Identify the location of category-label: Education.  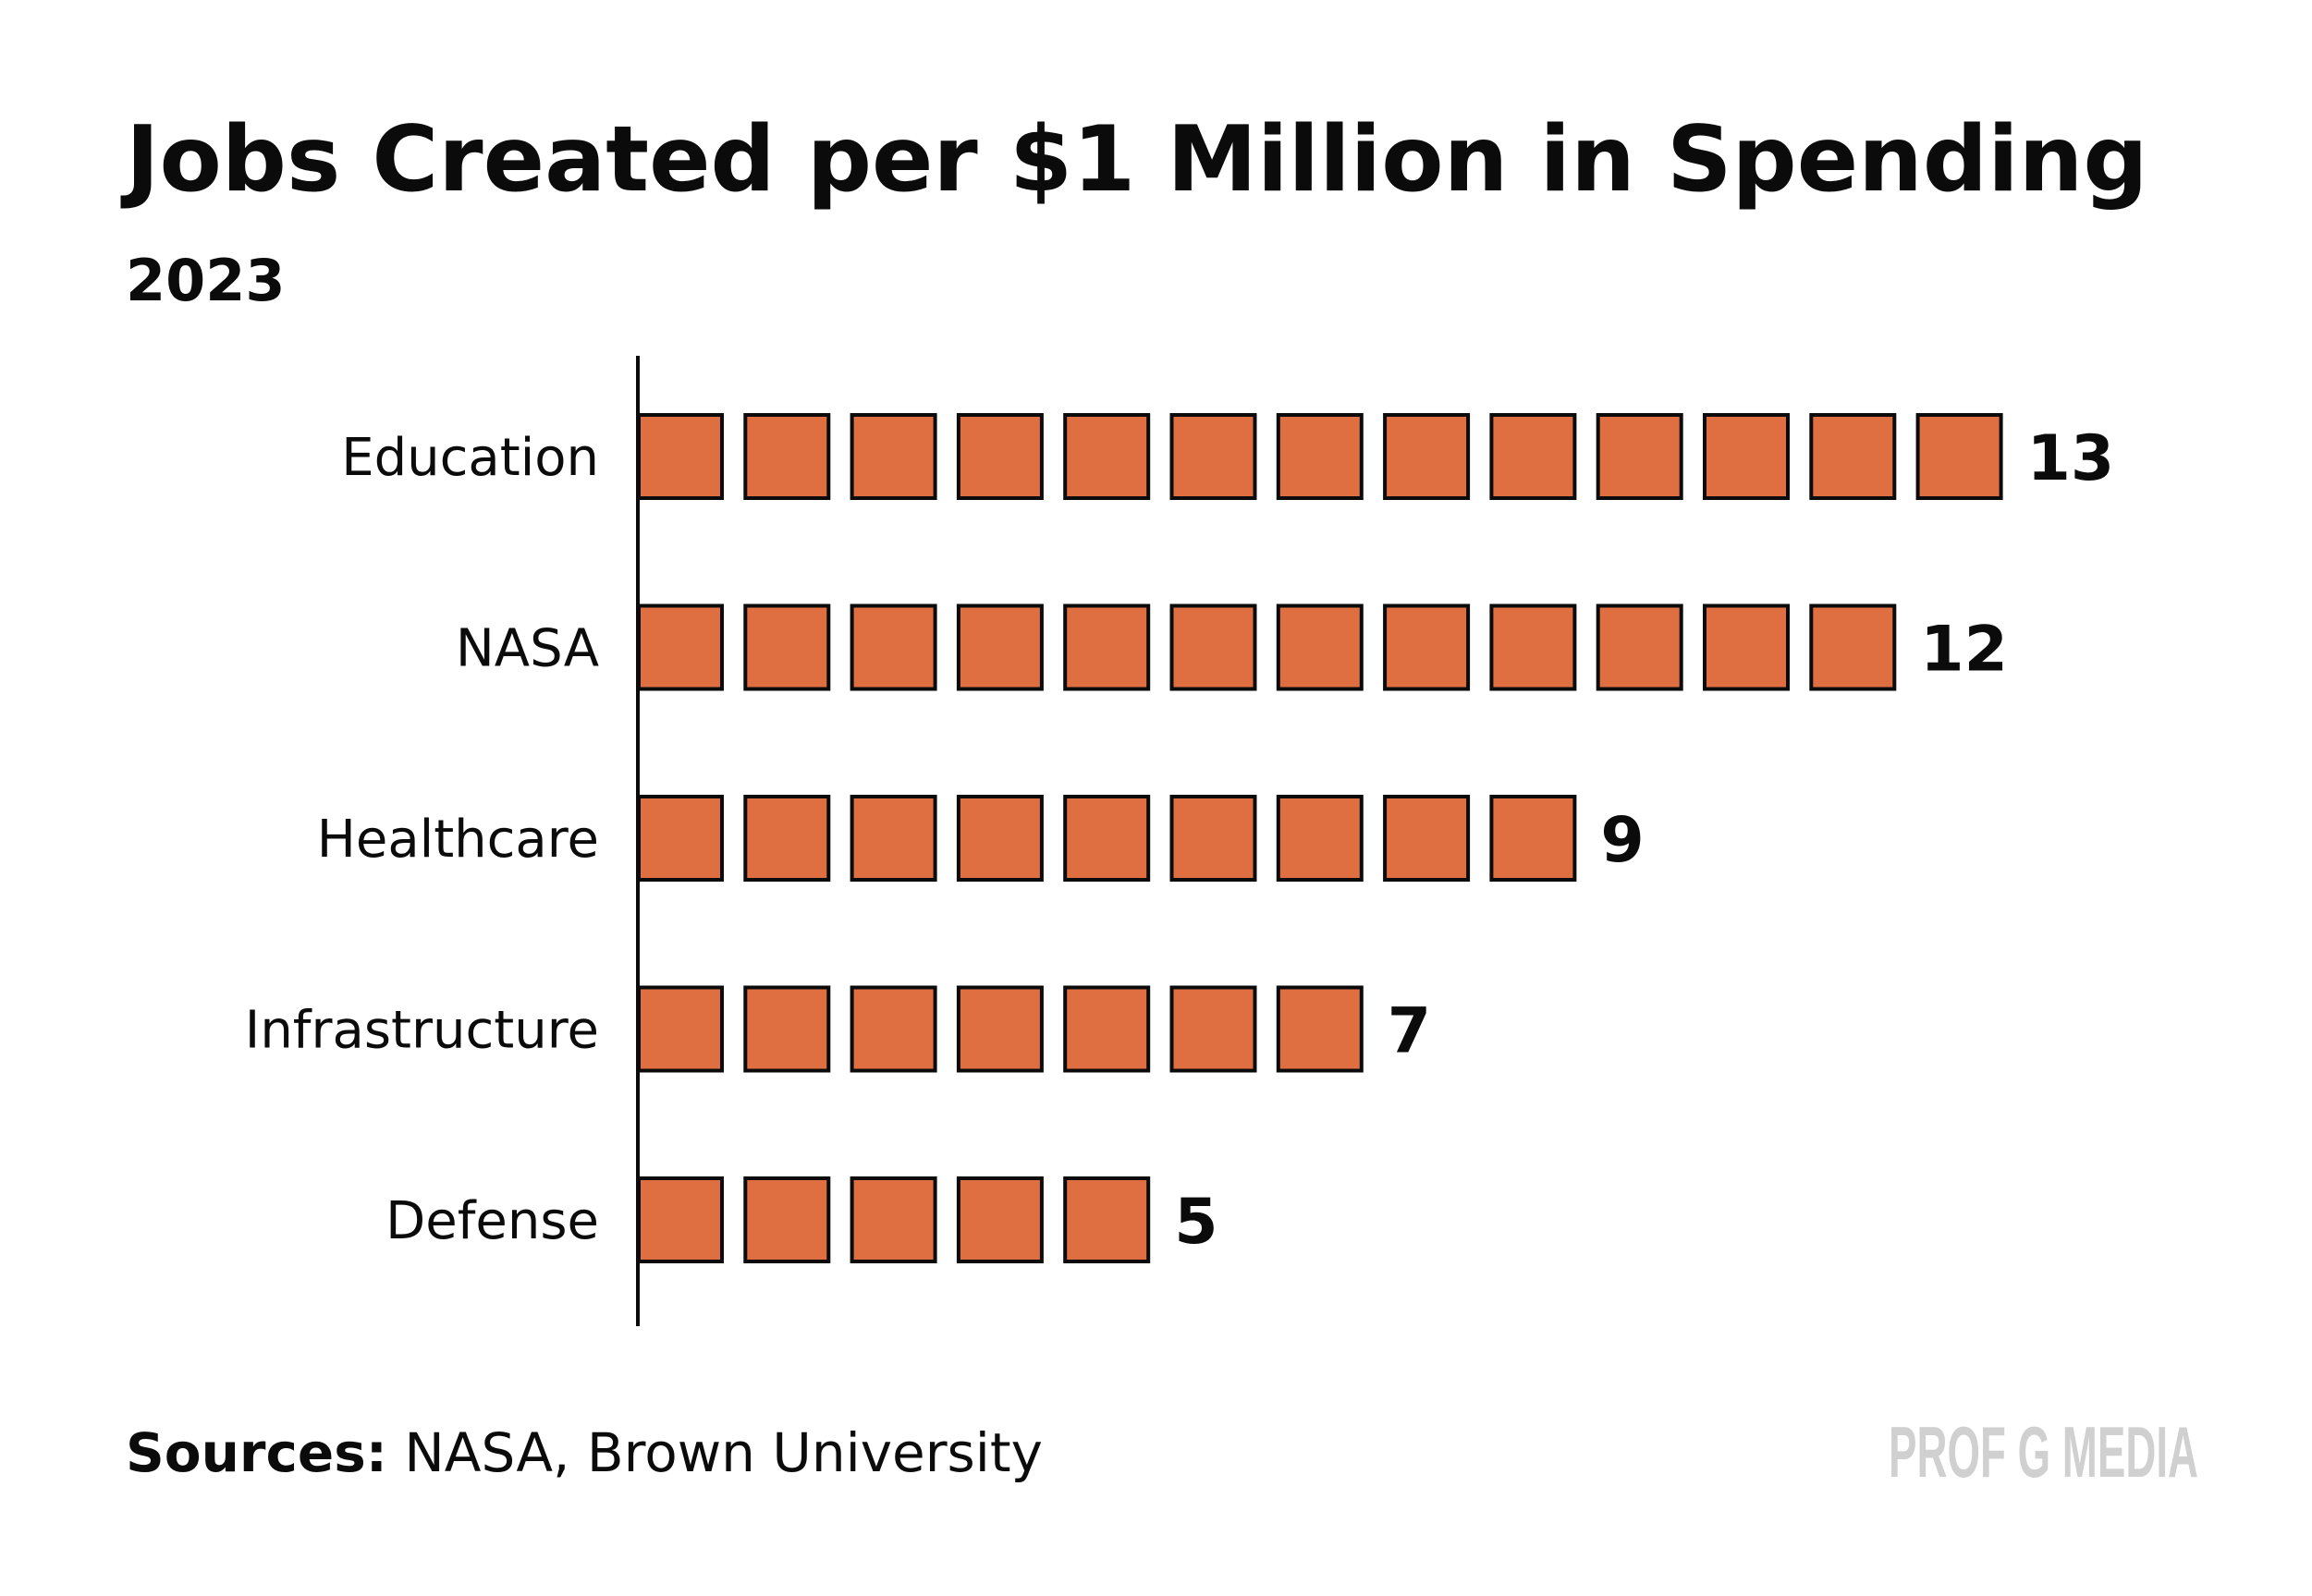
(470, 458).